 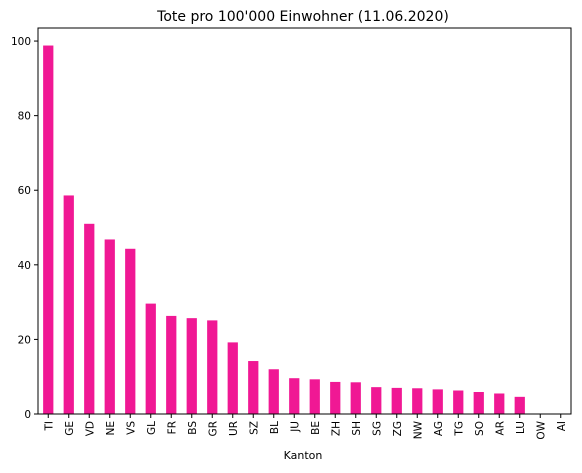 What do you see at coordinates (314, 396) in the screenshot?
I see `bar-be` at bounding box center [314, 396].